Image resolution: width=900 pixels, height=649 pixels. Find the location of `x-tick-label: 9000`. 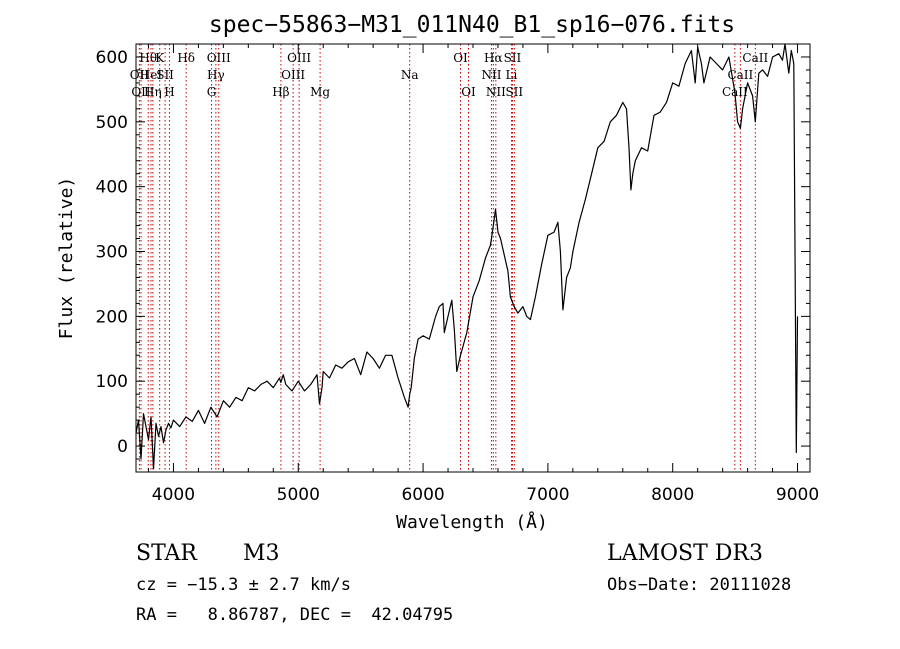

x-tick-label: 9000 is located at coordinates (797, 495).